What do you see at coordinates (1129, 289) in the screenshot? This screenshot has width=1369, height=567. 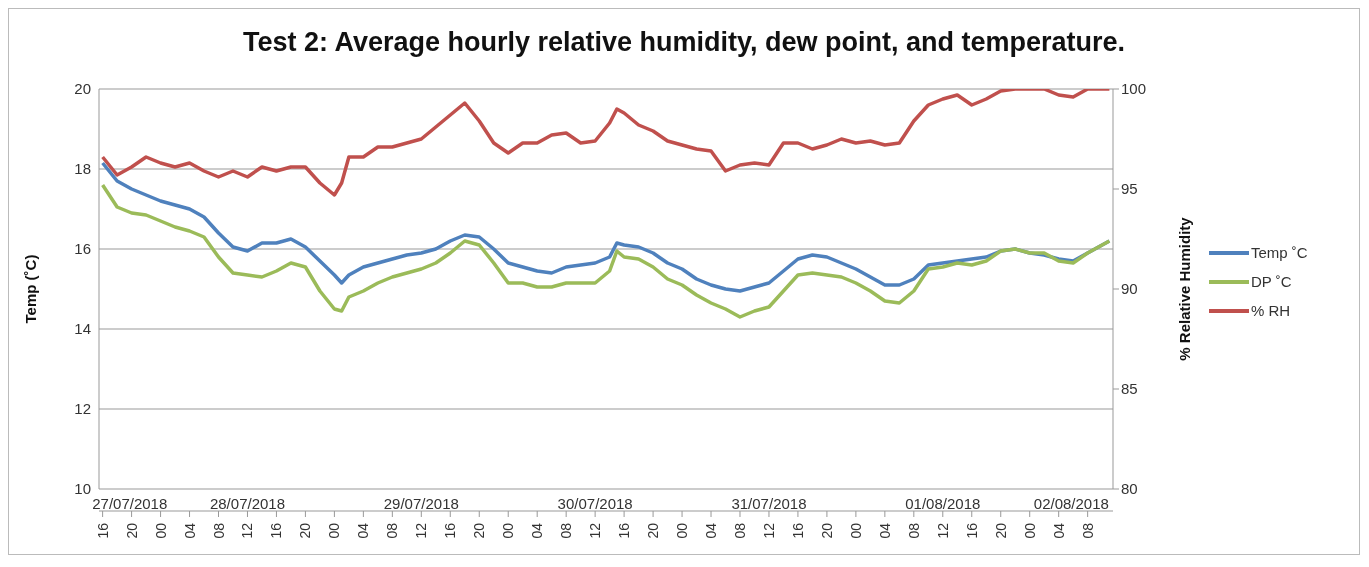 I see `y2-tick-label: 90` at bounding box center [1129, 289].